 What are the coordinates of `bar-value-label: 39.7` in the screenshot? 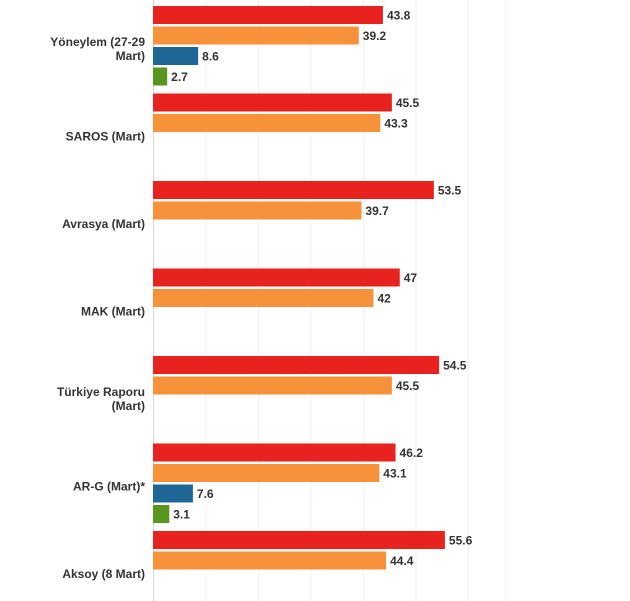 It's located at (377, 211).